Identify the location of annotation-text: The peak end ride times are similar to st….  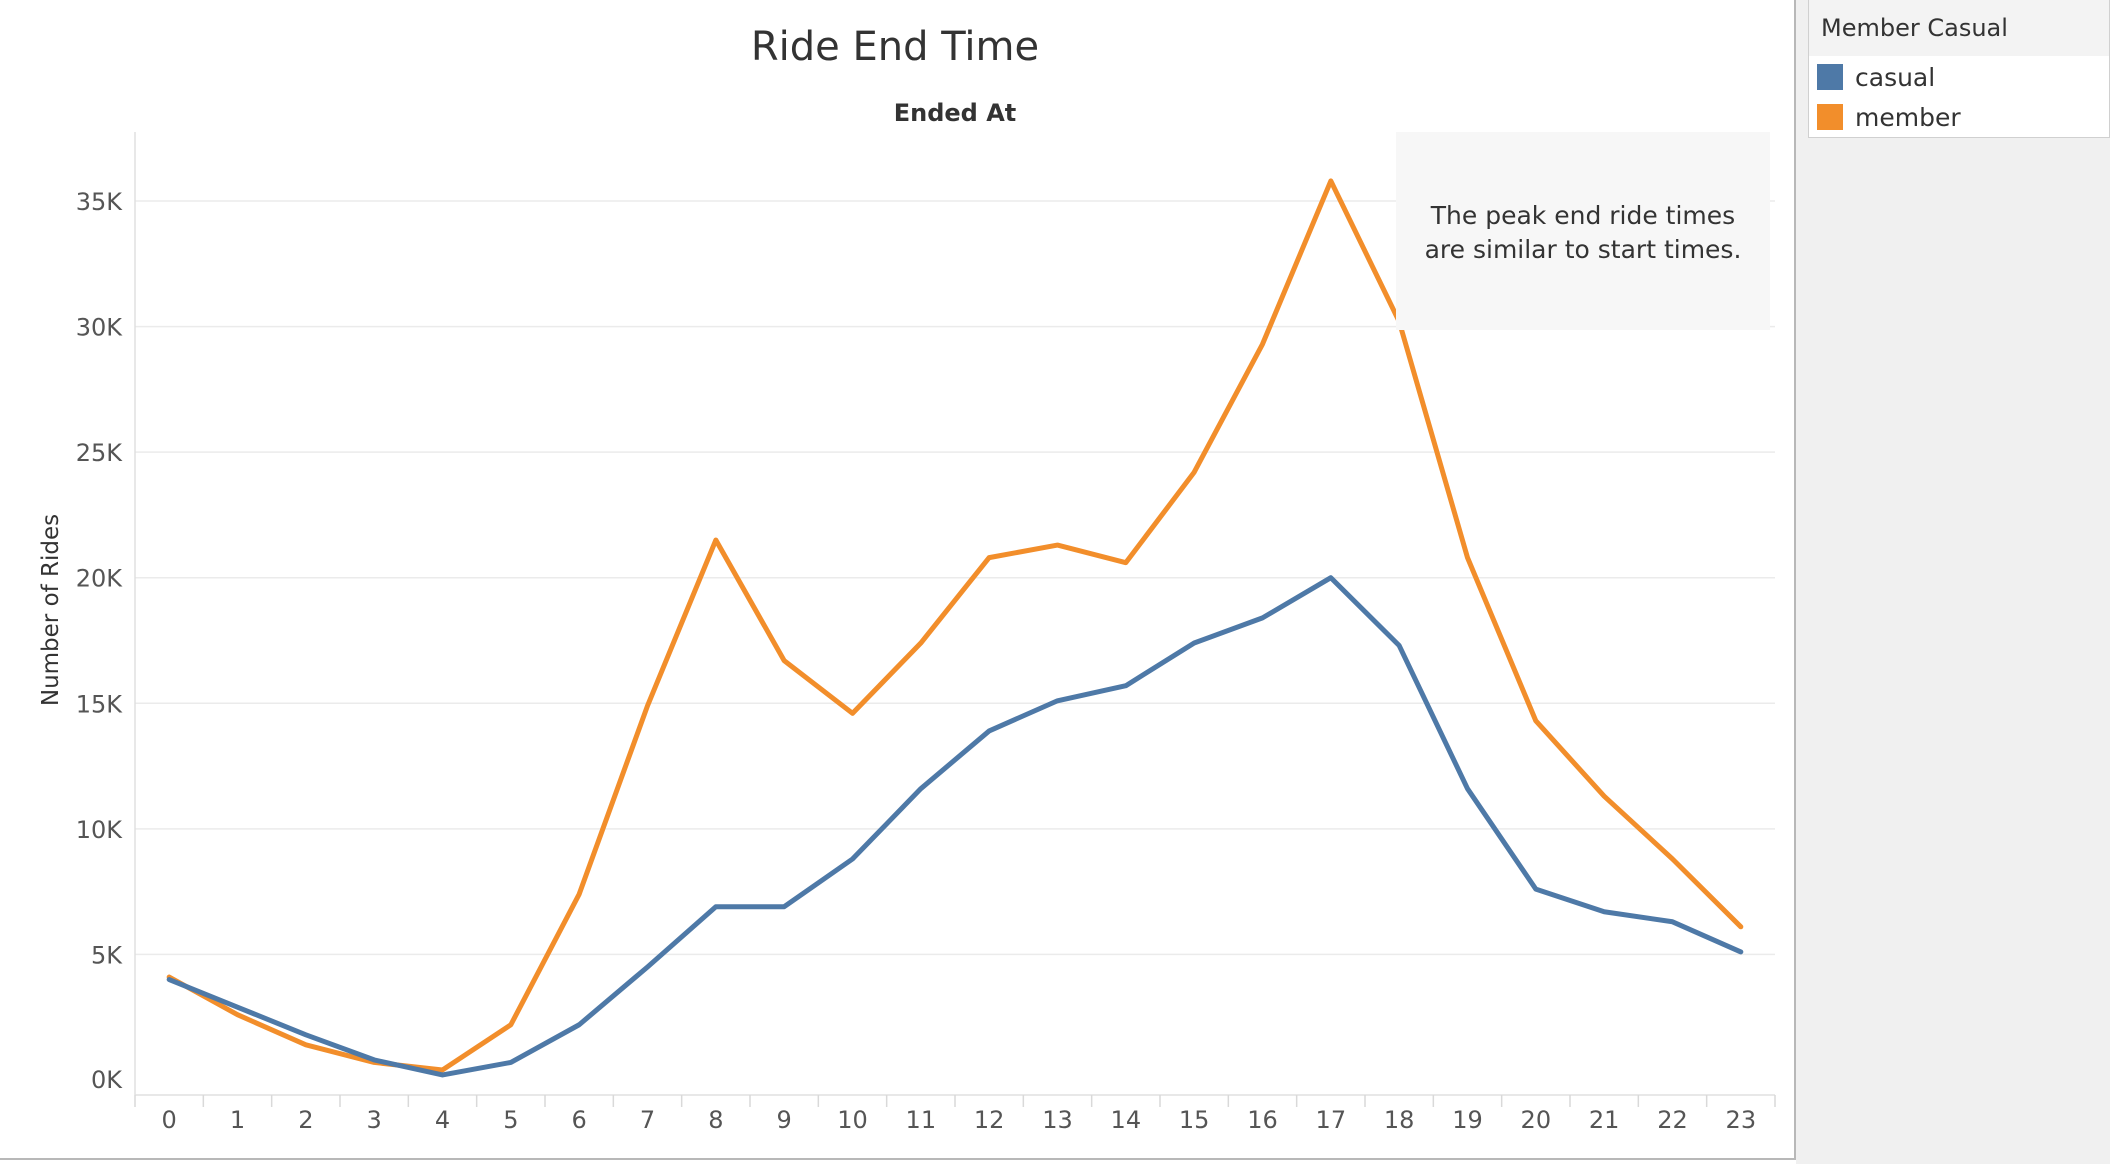
(1583, 232).